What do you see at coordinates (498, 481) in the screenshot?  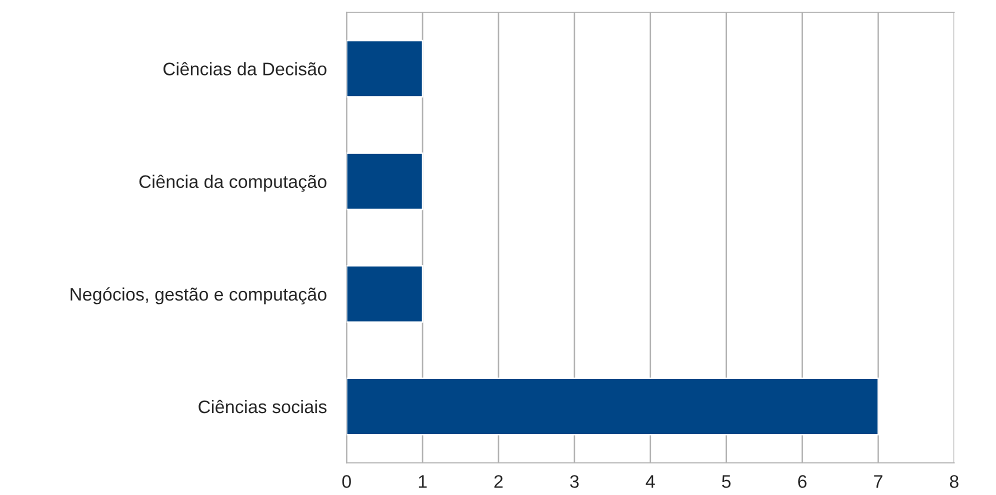 I see `x-tick-label: 2` at bounding box center [498, 481].